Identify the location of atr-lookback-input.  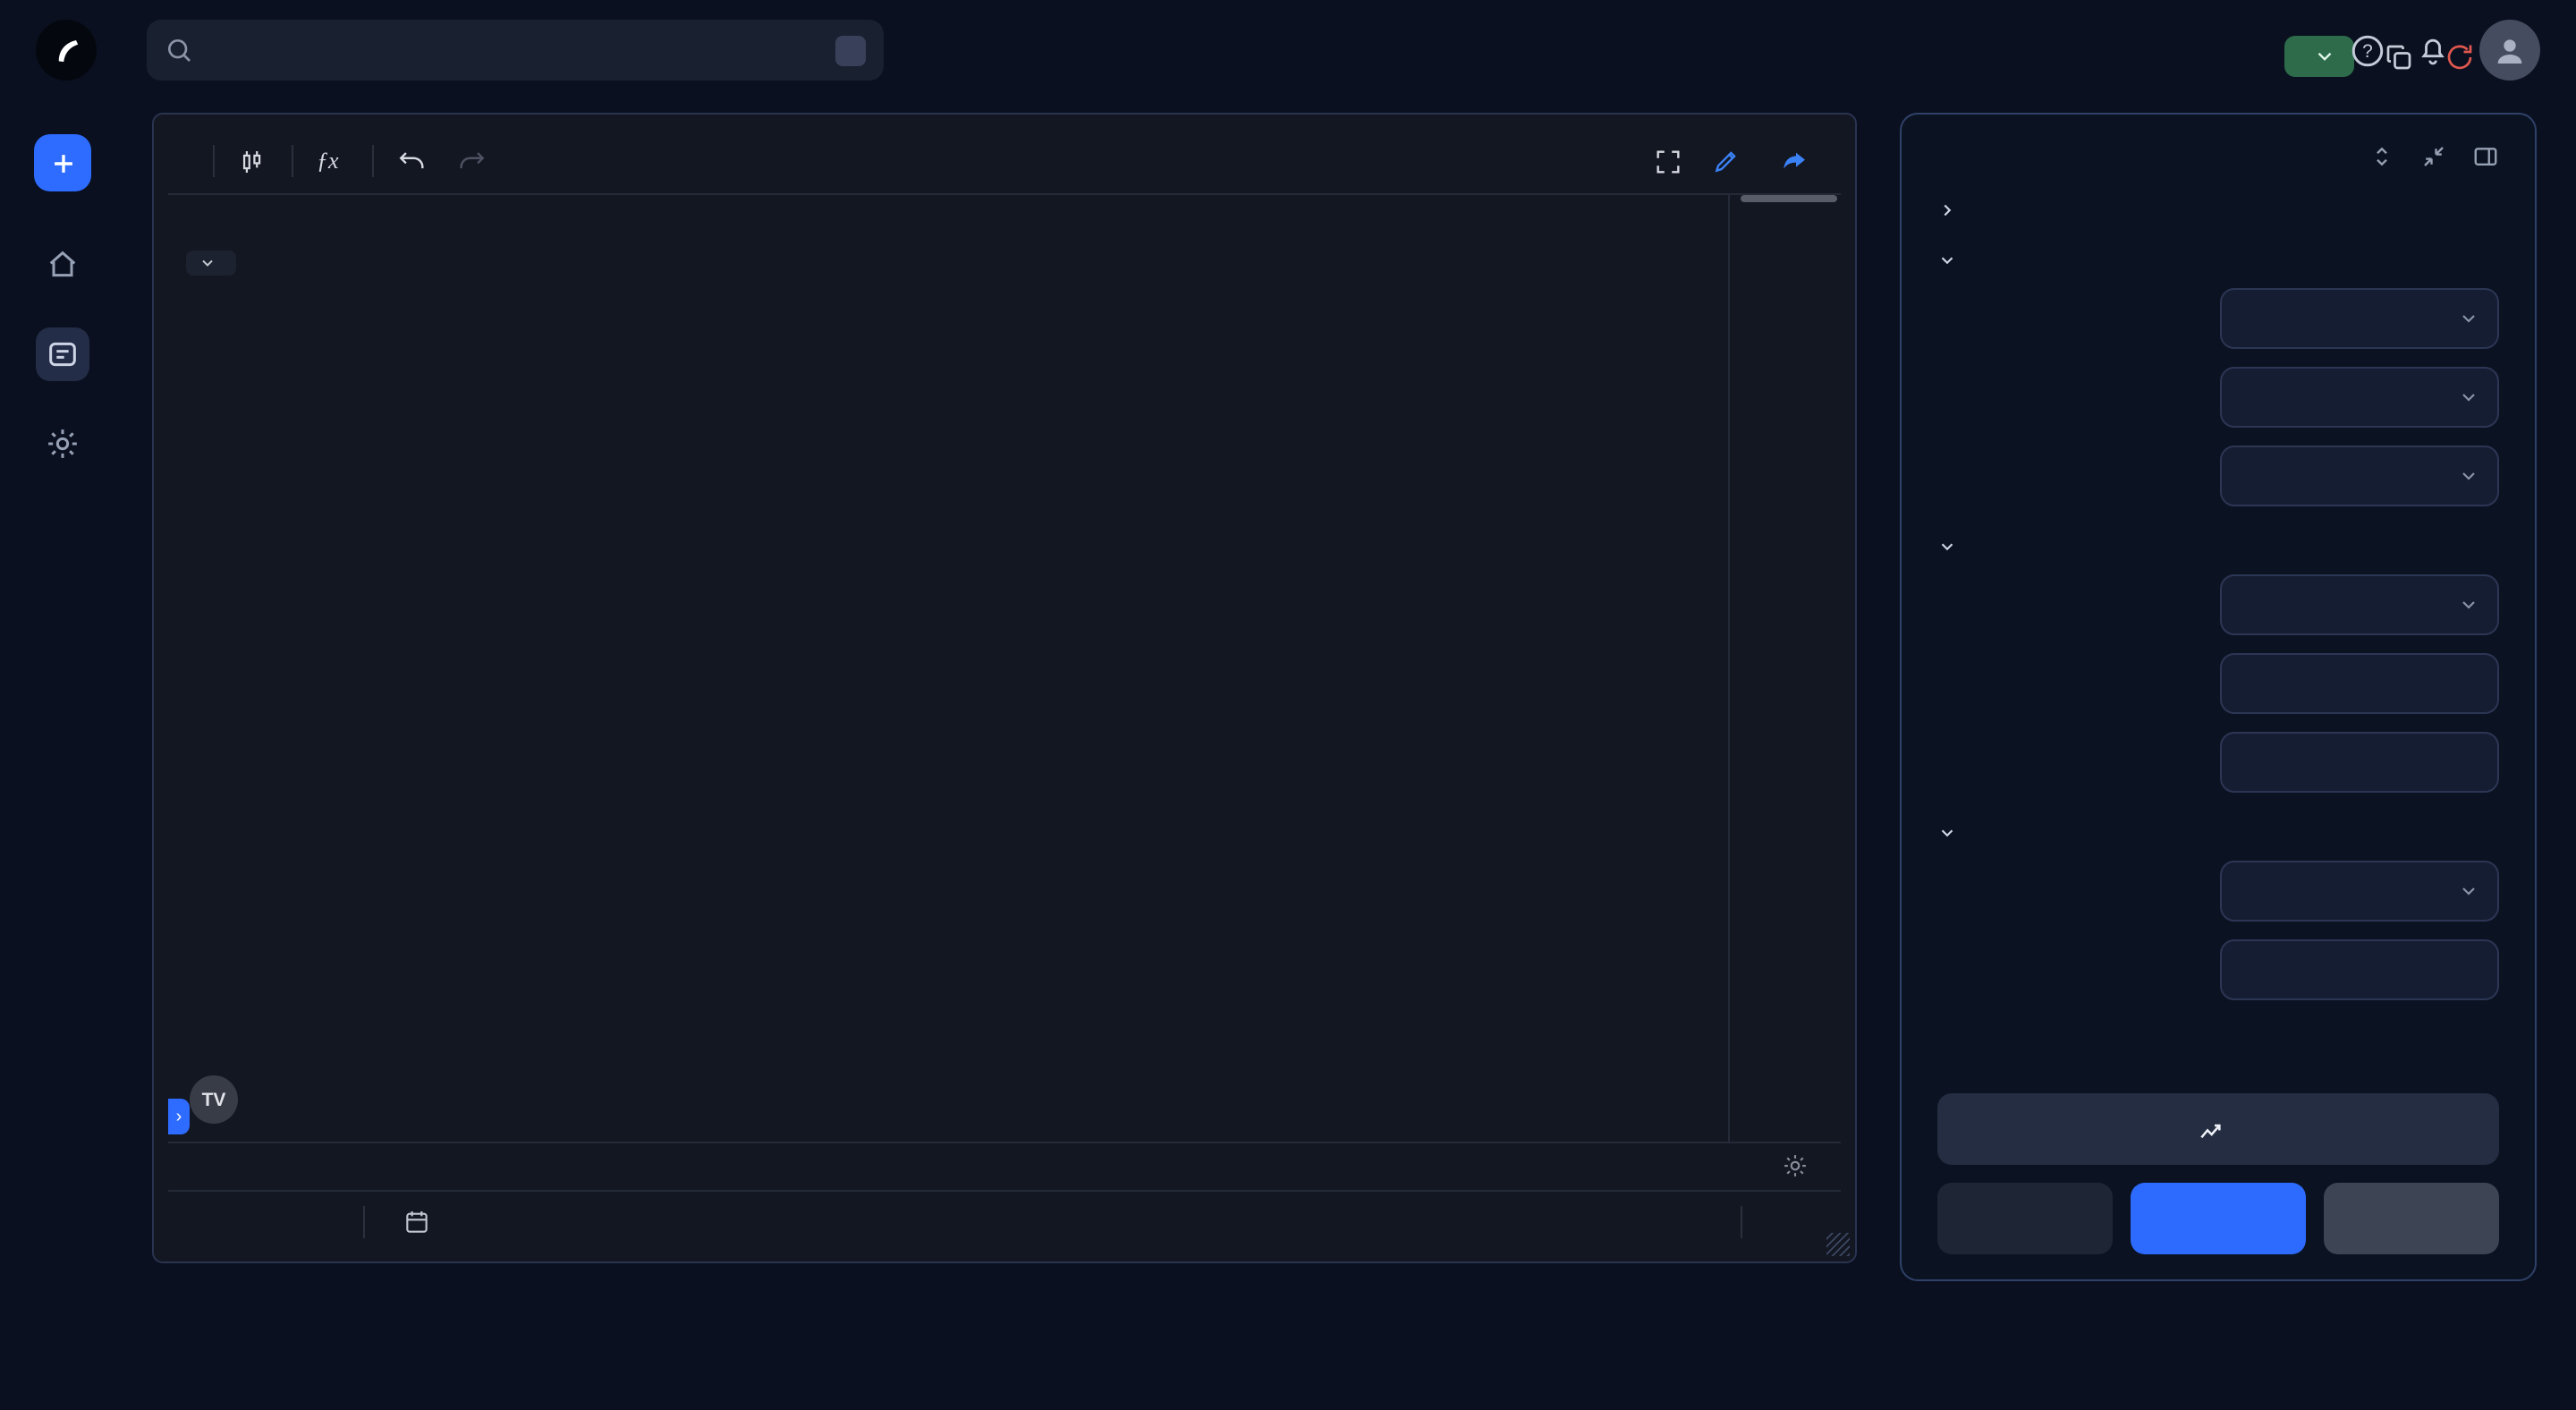
(2359, 763).